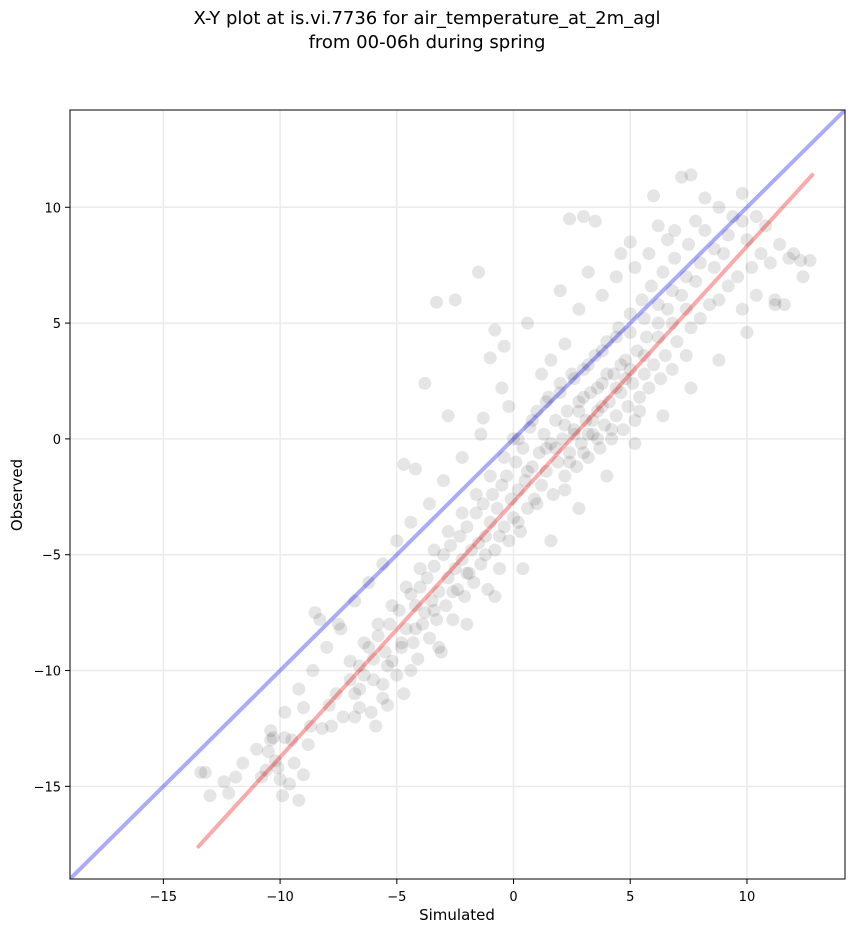 This screenshot has width=854, height=934. I want to click on chart-title-line-2: from 00-06h during spring, so click(427, 42).